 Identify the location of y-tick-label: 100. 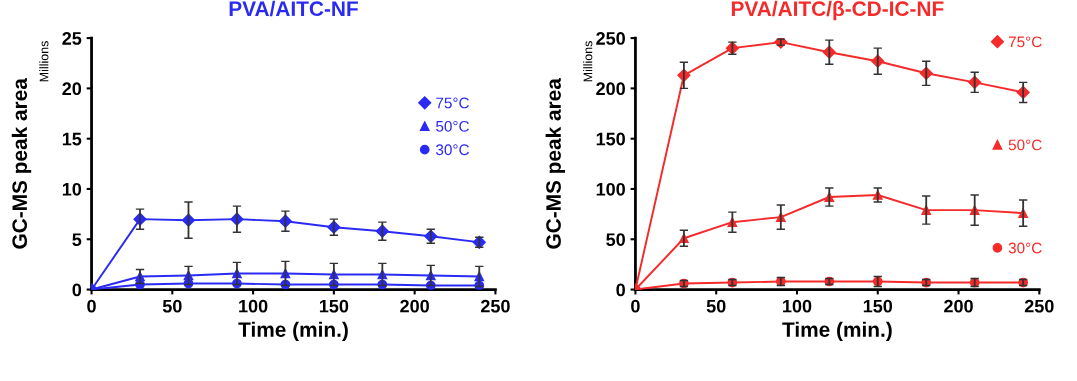
(610, 189).